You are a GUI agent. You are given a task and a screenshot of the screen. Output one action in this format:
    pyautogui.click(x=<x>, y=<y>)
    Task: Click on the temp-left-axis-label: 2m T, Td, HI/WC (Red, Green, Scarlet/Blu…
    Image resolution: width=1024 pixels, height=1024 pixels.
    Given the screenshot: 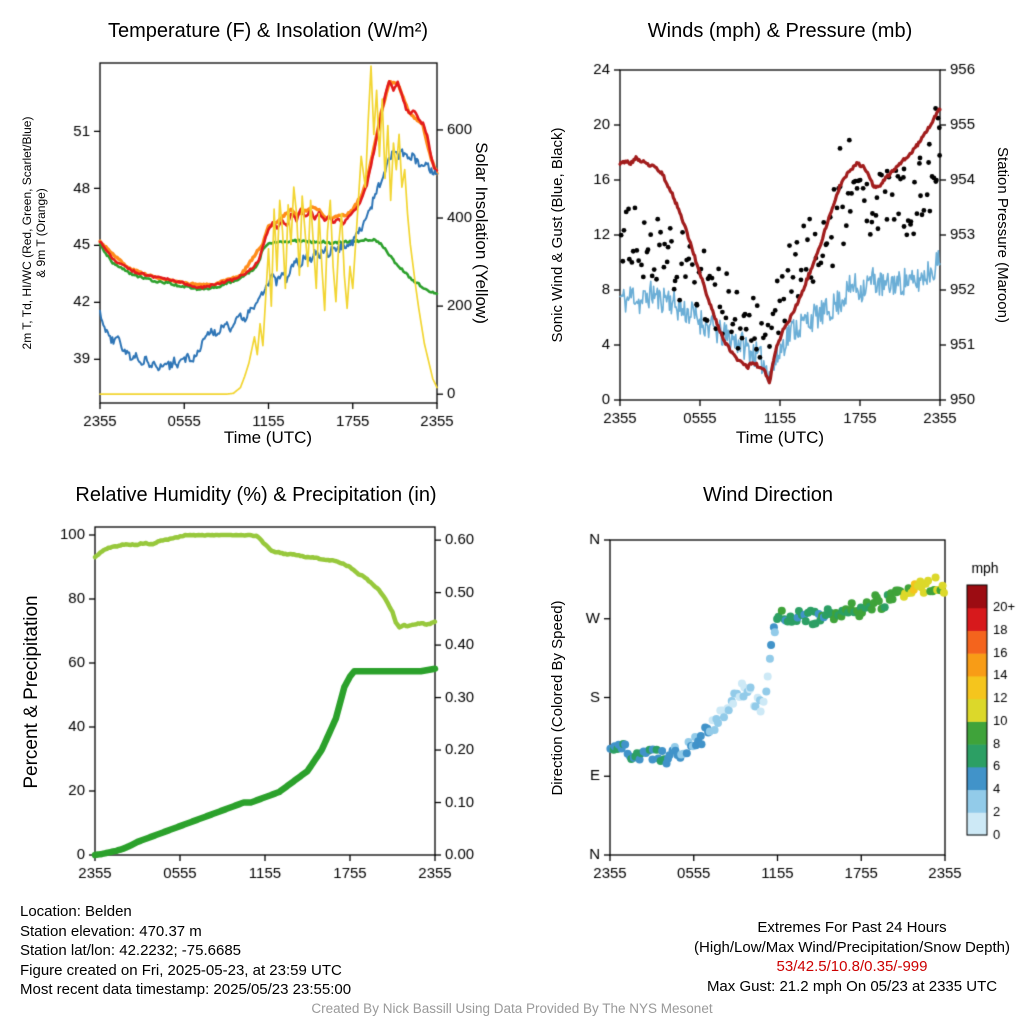 What is the action you would take?
    pyautogui.click(x=34, y=233)
    